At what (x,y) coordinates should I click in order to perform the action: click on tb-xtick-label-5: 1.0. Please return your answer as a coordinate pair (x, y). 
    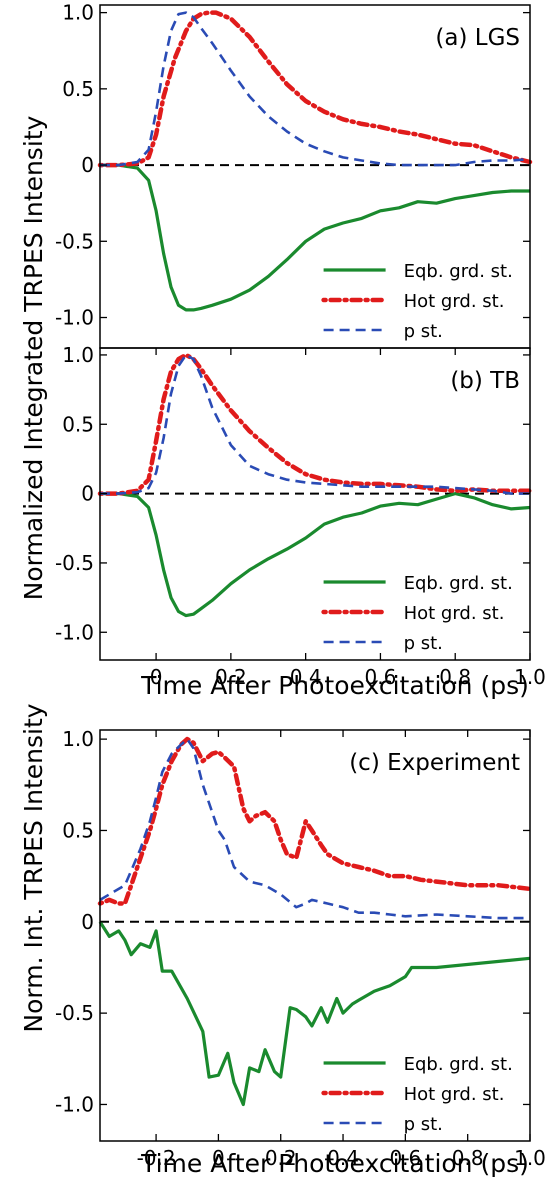
    Looking at the image, I should click on (530, 677).